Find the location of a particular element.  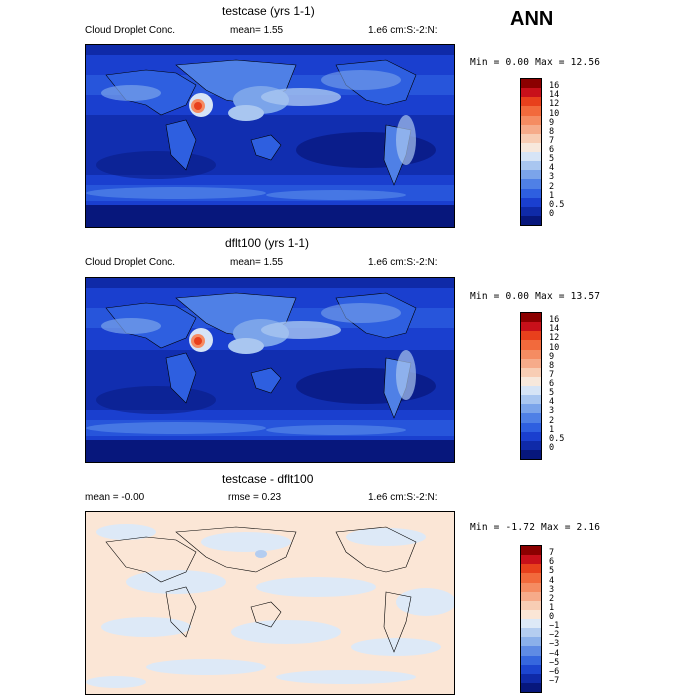

panel2-colorbar-tick: 9 is located at coordinates (552, 356).